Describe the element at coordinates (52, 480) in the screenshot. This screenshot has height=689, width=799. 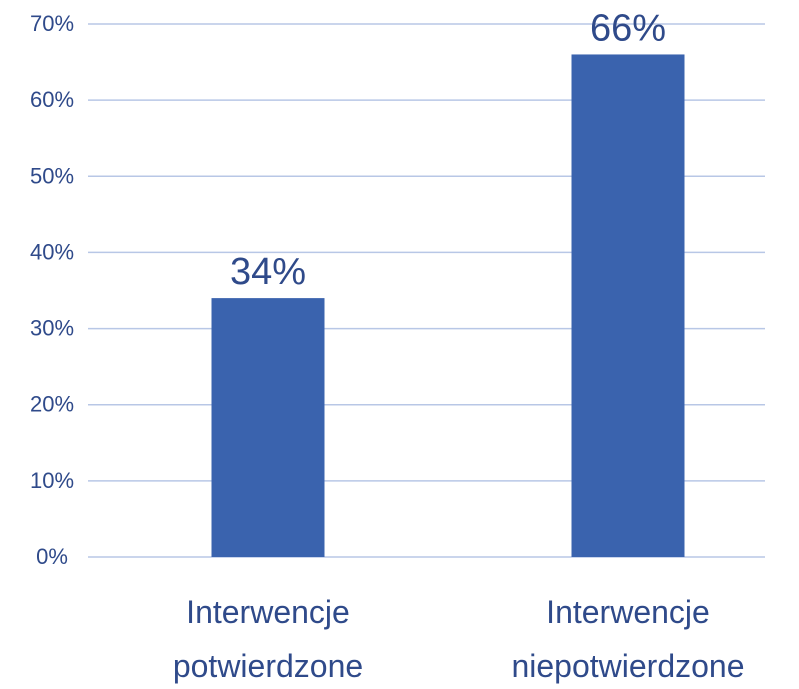
I see `y-tick-label: 10%` at that location.